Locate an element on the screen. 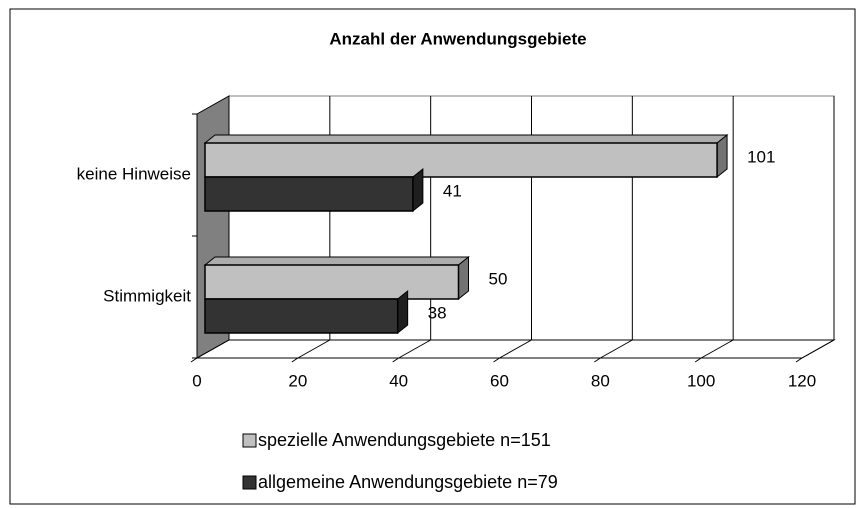  x-tick-label: 100 is located at coordinates (701, 380).